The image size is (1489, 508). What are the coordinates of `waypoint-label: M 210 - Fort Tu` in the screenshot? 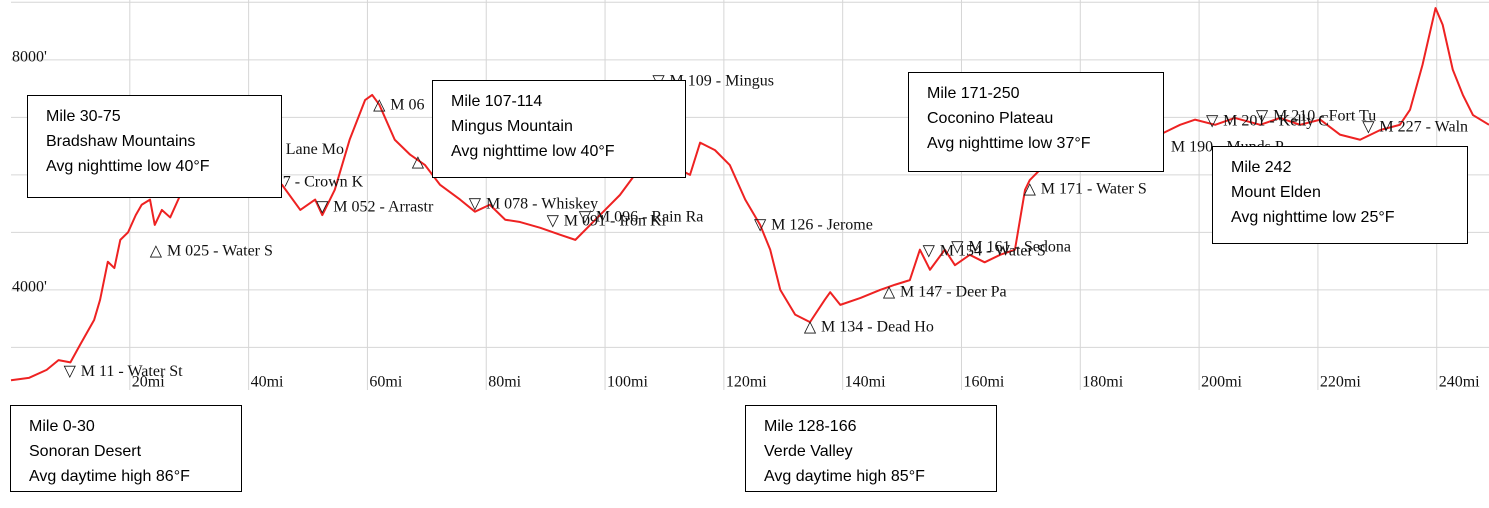 It's located at (1324, 115).